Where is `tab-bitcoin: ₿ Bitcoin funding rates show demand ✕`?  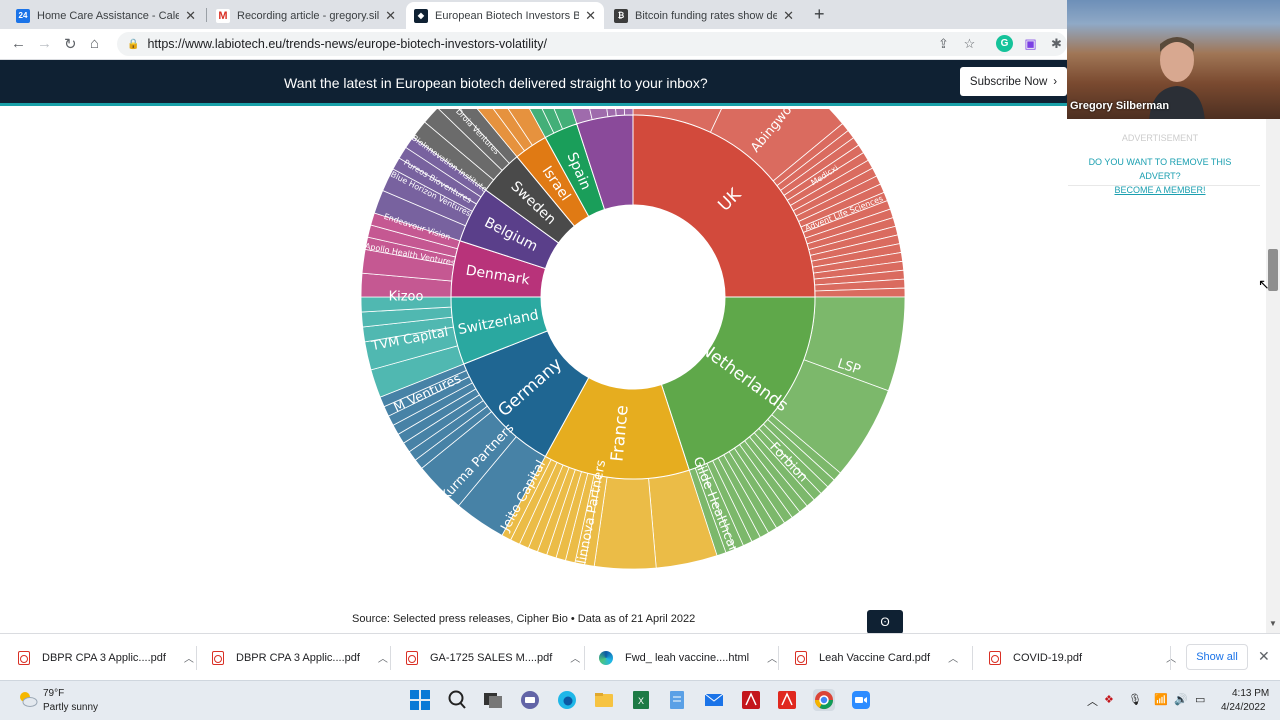 tab-bitcoin: ₿ Bitcoin funding rates show demand ✕ is located at coordinates (704, 15).